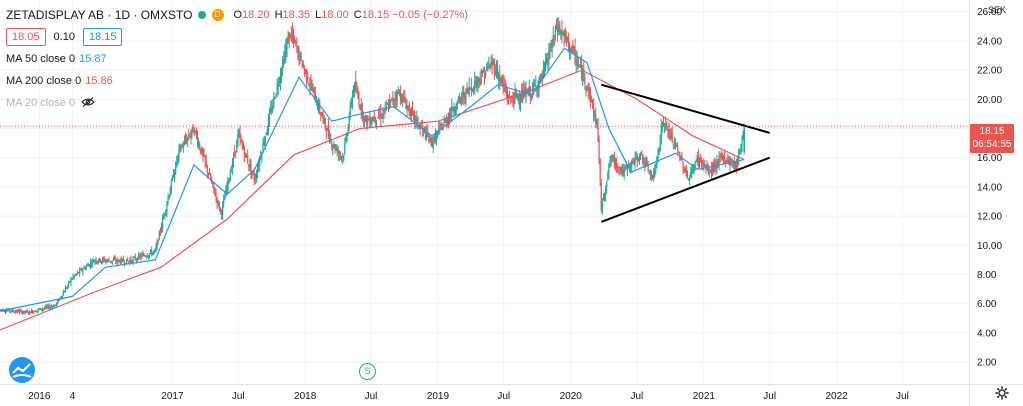  What do you see at coordinates (217, 15) in the screenshot?
I see `delayed-badge: D` at bounding box center [217, 15].